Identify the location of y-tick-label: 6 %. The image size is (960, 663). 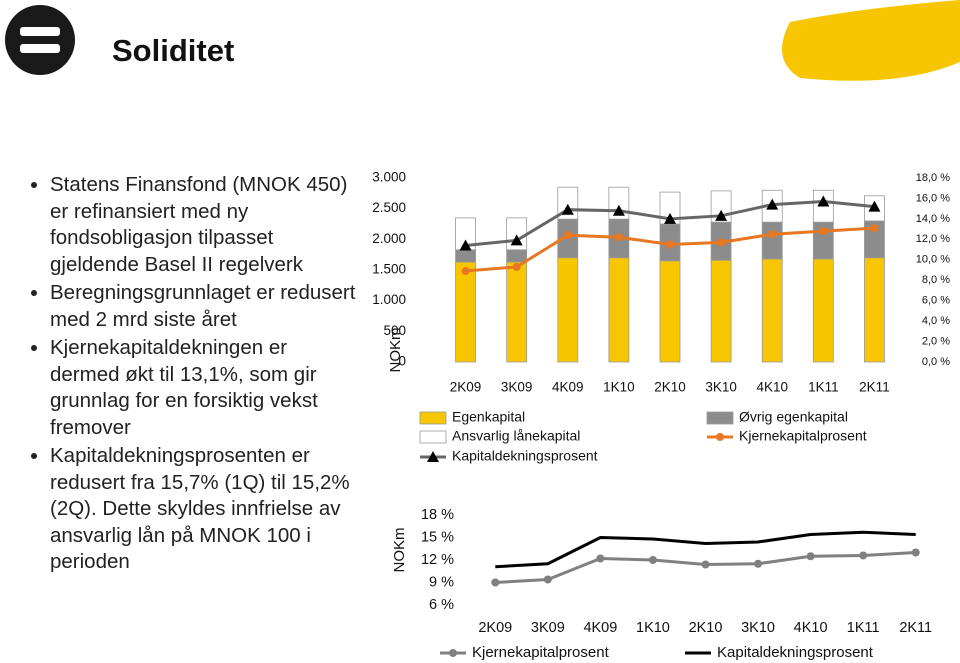
(441, 605).